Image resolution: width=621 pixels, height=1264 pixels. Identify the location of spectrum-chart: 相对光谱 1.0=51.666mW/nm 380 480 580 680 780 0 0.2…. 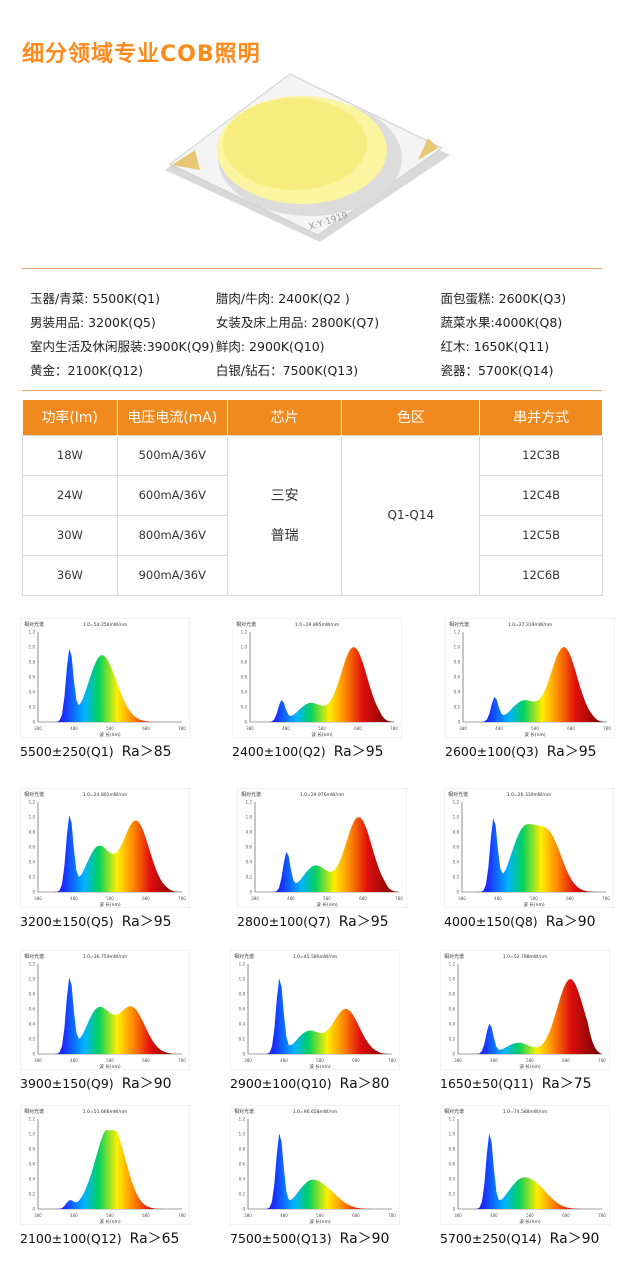
(105, 1165).